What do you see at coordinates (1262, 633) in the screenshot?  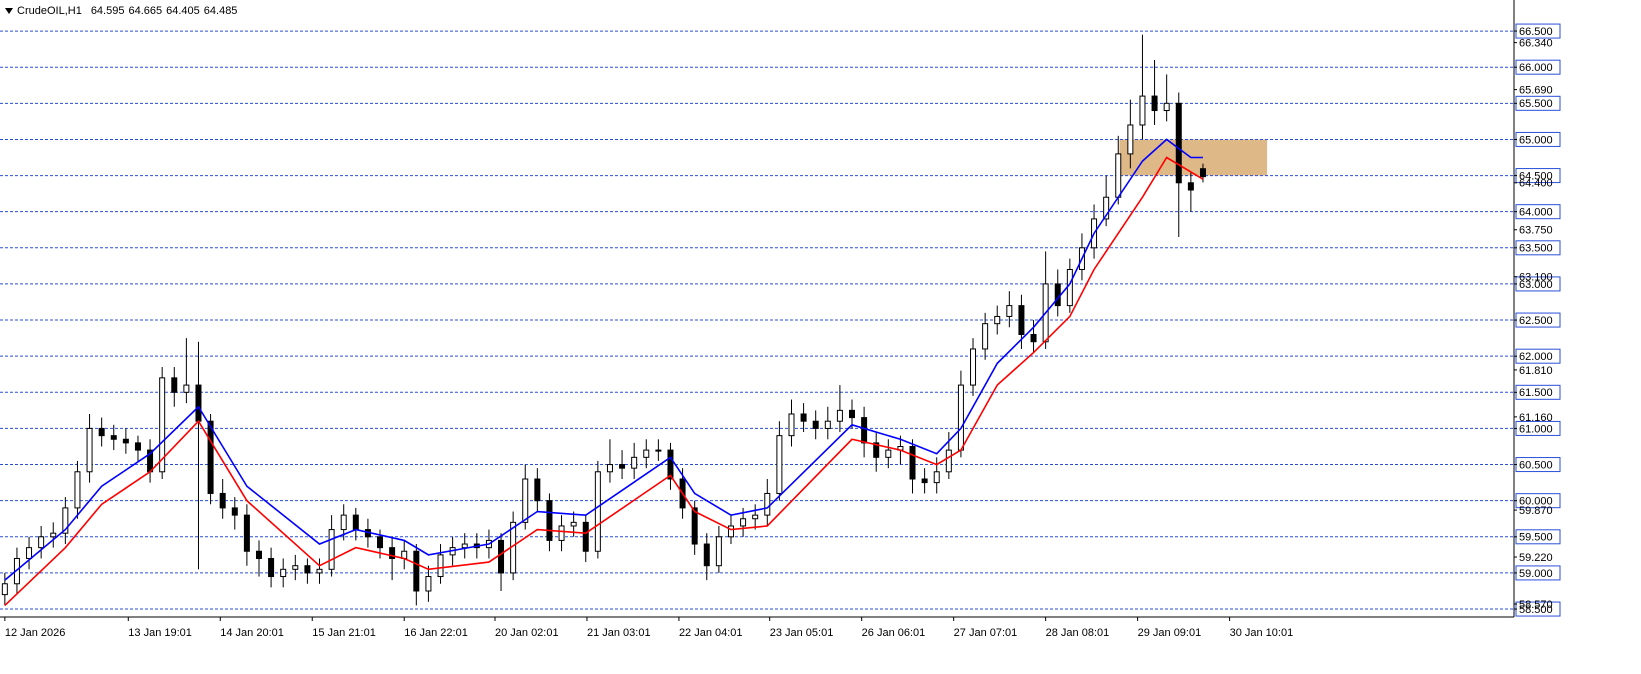 I see `x-tick-label: 30 Jan 10:01` at bounding box center [1262, 633].